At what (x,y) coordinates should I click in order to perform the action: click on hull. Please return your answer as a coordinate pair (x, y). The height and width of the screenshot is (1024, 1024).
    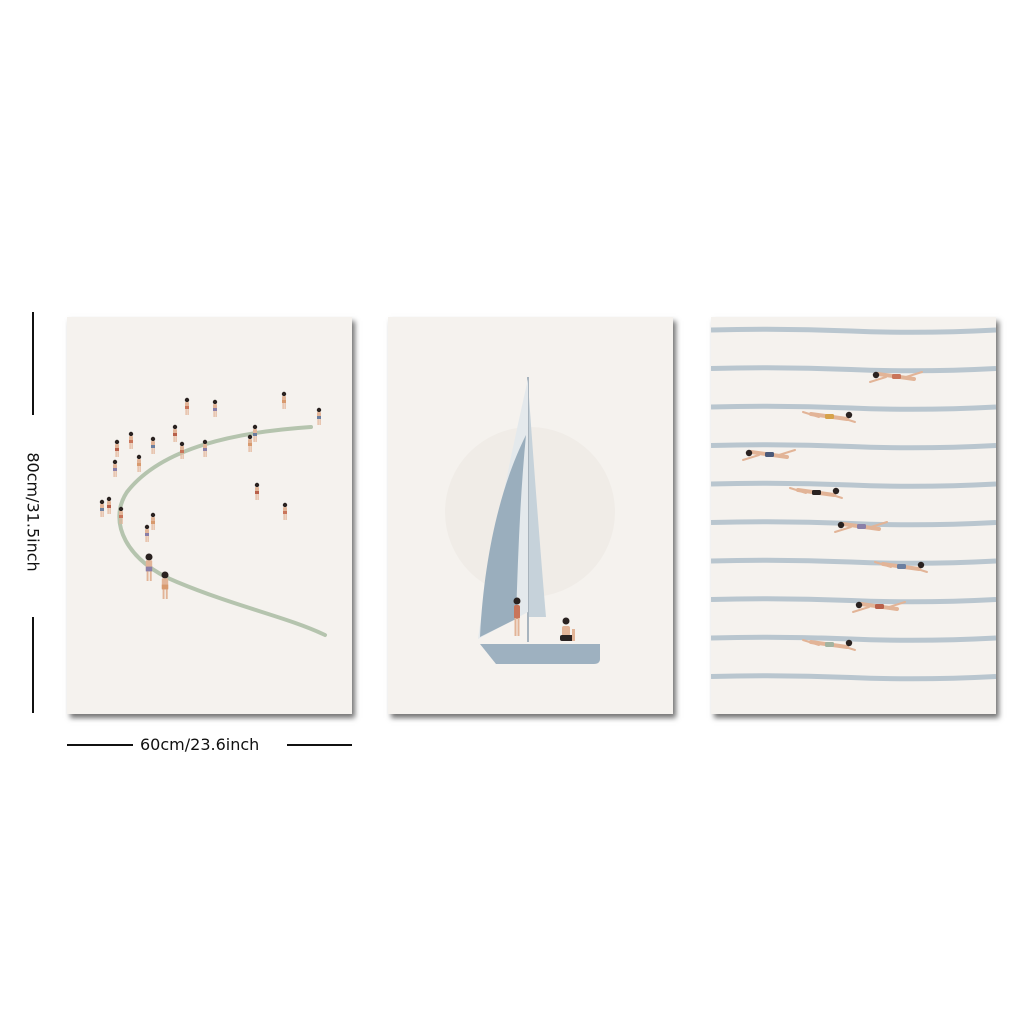
    Looking at the image, I should click on (540, 654).